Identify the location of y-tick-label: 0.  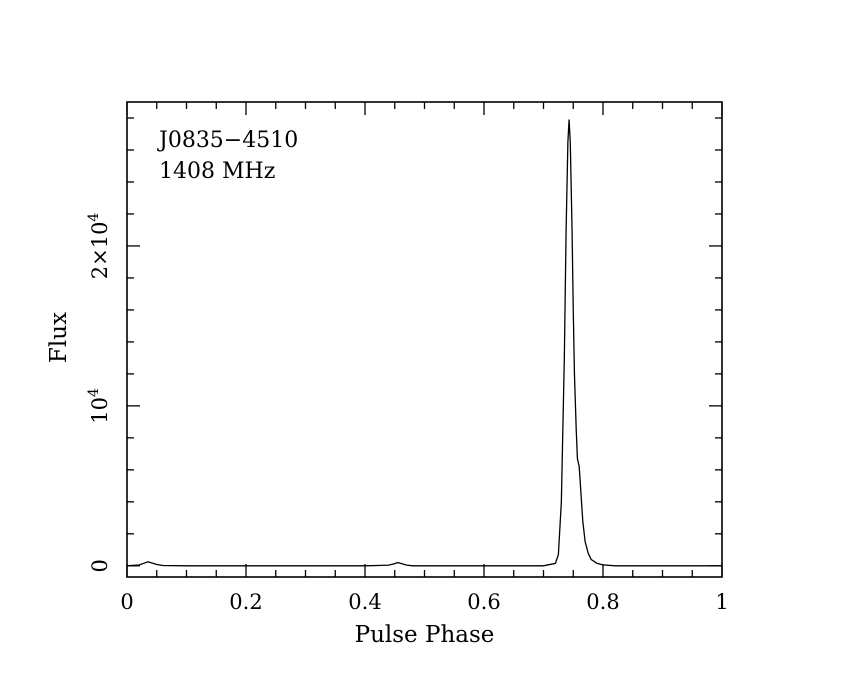
(100, 565).